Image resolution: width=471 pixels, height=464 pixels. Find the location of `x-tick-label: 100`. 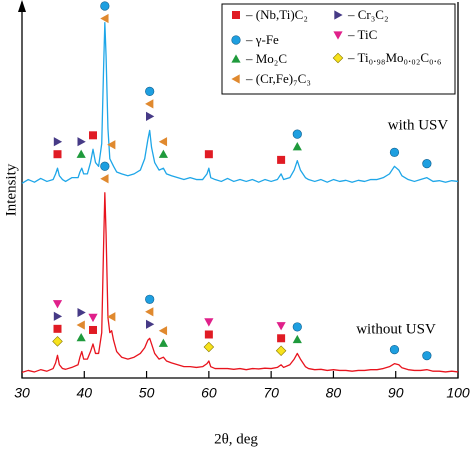

x-tick-label: 100 is located at coordinates (458, 393).